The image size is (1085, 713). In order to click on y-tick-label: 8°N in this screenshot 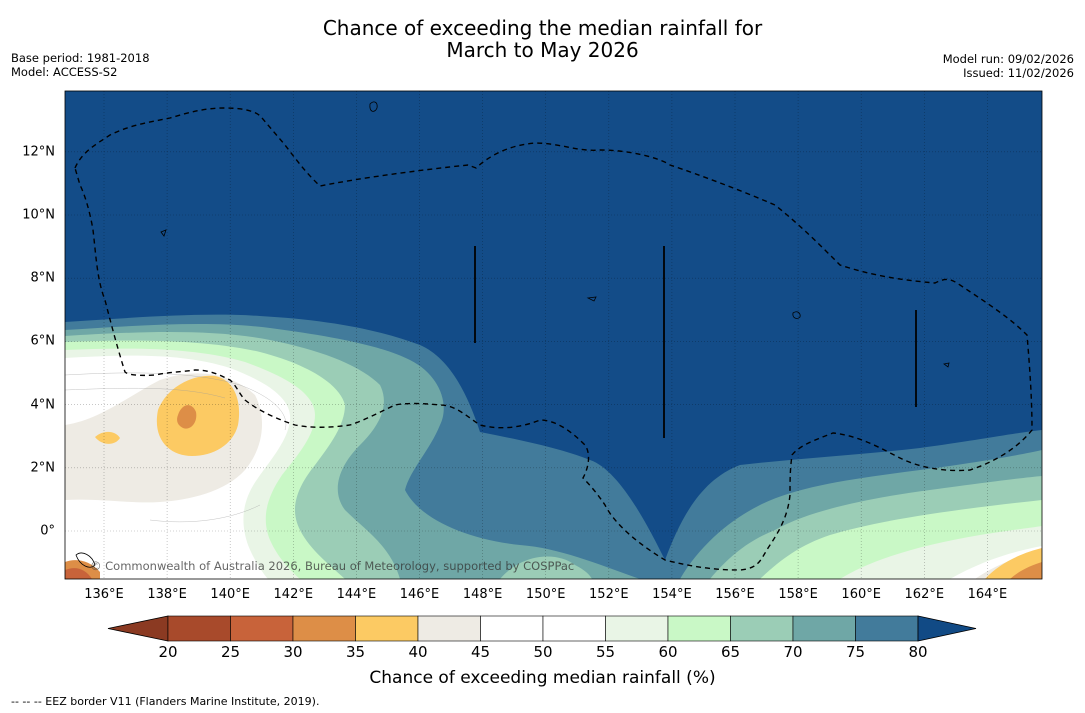, I will do `click(43, 278)`.